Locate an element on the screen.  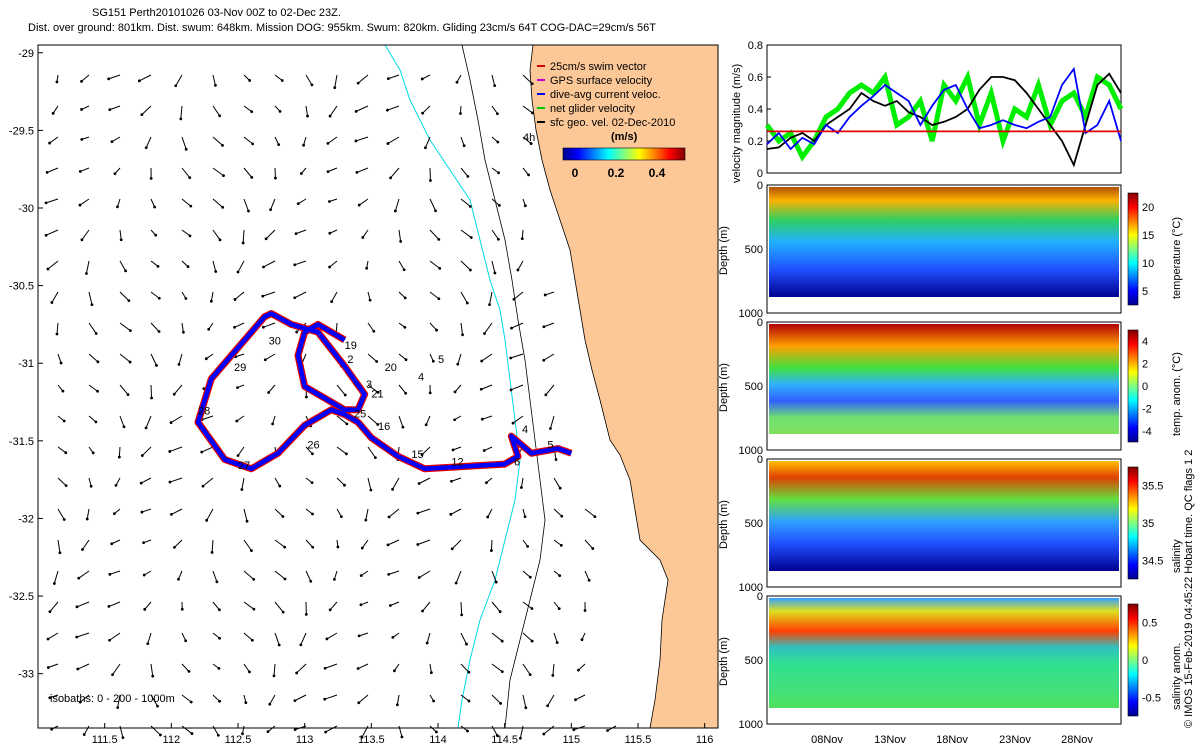
velocity-lines is located at coordinates (944, 117).